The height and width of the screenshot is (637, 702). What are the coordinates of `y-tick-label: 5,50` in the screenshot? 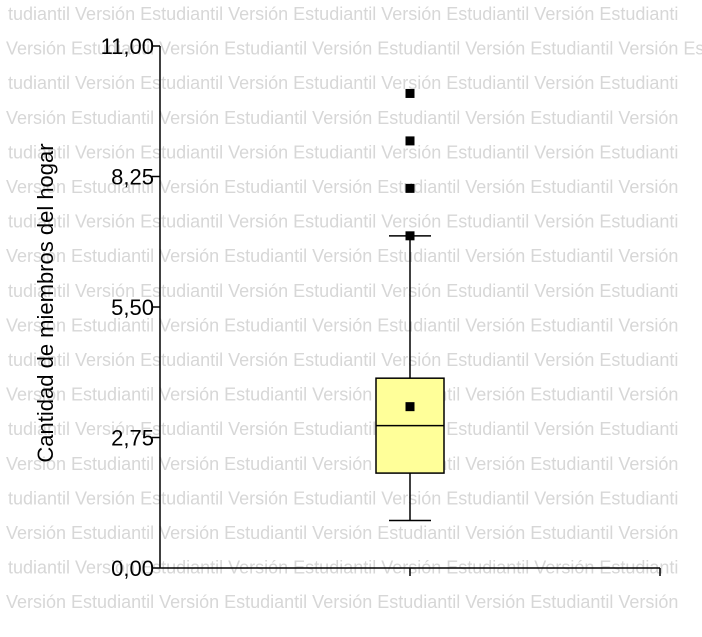 It's located at (132, 307).